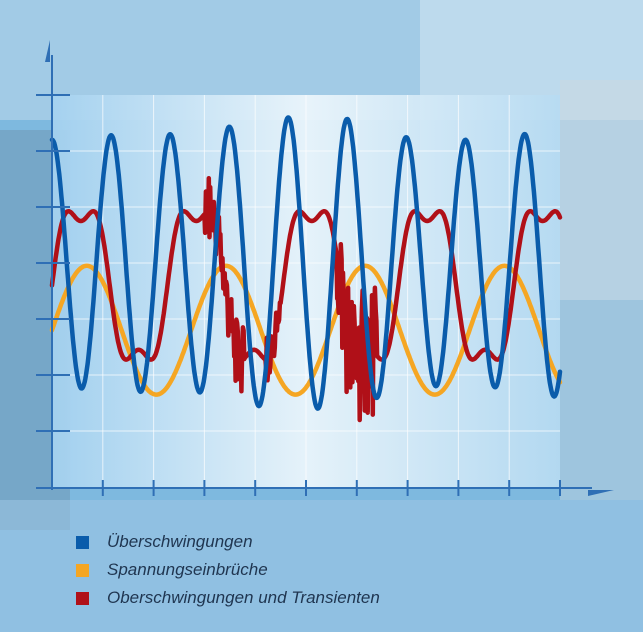 The width and height of the screenshot is (643, 632). I want to click on legend-item: Spannungseinbrüche, so click(228, 570).